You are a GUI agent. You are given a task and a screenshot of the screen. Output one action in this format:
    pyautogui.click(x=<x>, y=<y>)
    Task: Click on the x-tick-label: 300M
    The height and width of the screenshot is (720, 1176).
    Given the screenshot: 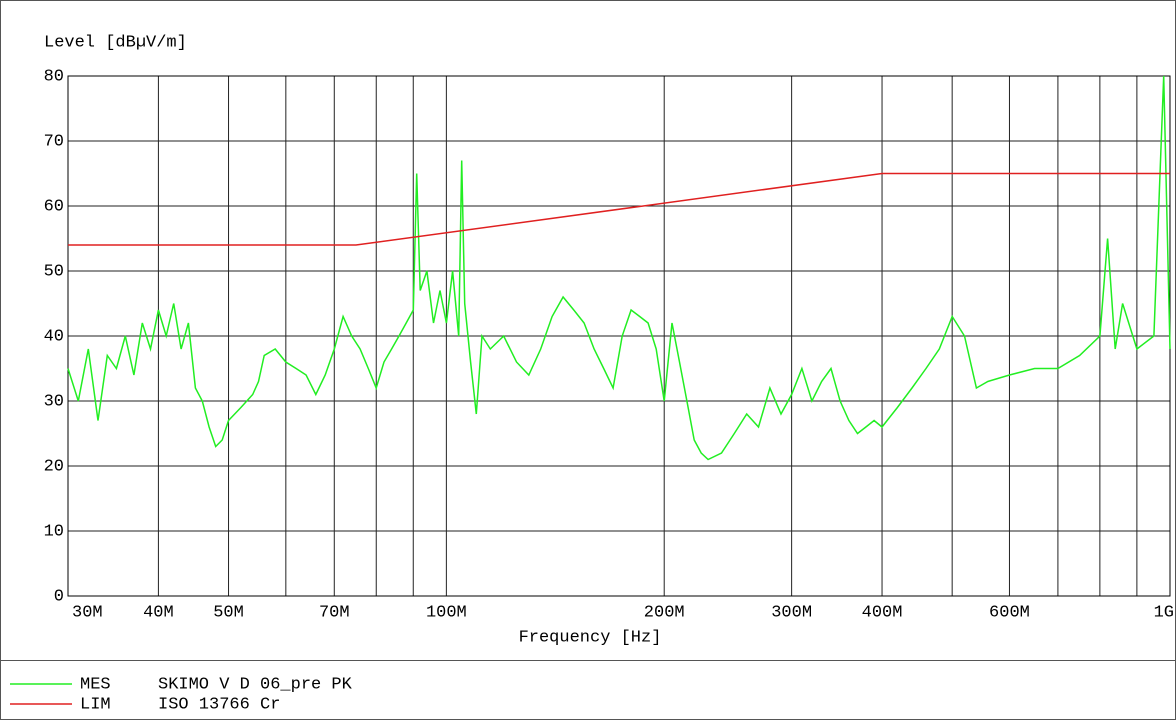 What is the action you would take?
    pyautogui.click(x=791, y=612)
    